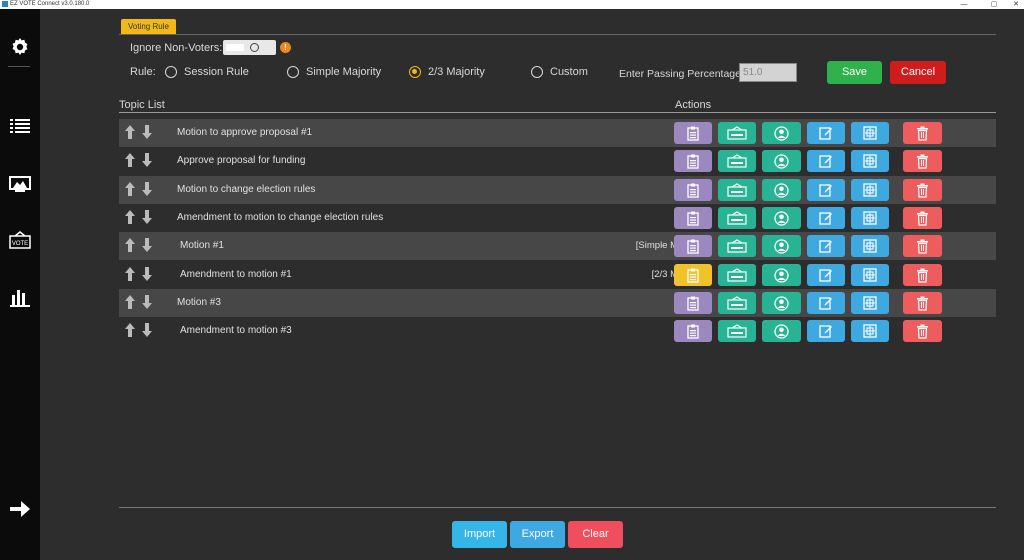 This screenshot has width=1024, height=560. Describe the element at coordinates (918, 72) in the screenshot. I see `cancel-button: Cancel` at that location.